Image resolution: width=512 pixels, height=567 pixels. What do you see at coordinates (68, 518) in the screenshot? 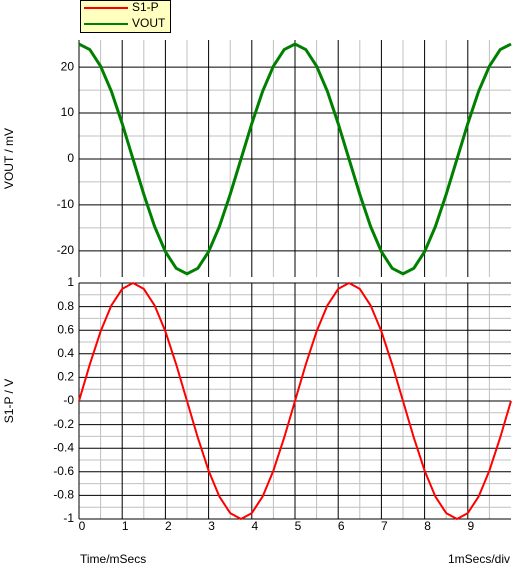
I see `y-tick-label: -1` at bounding box center [68, 518].